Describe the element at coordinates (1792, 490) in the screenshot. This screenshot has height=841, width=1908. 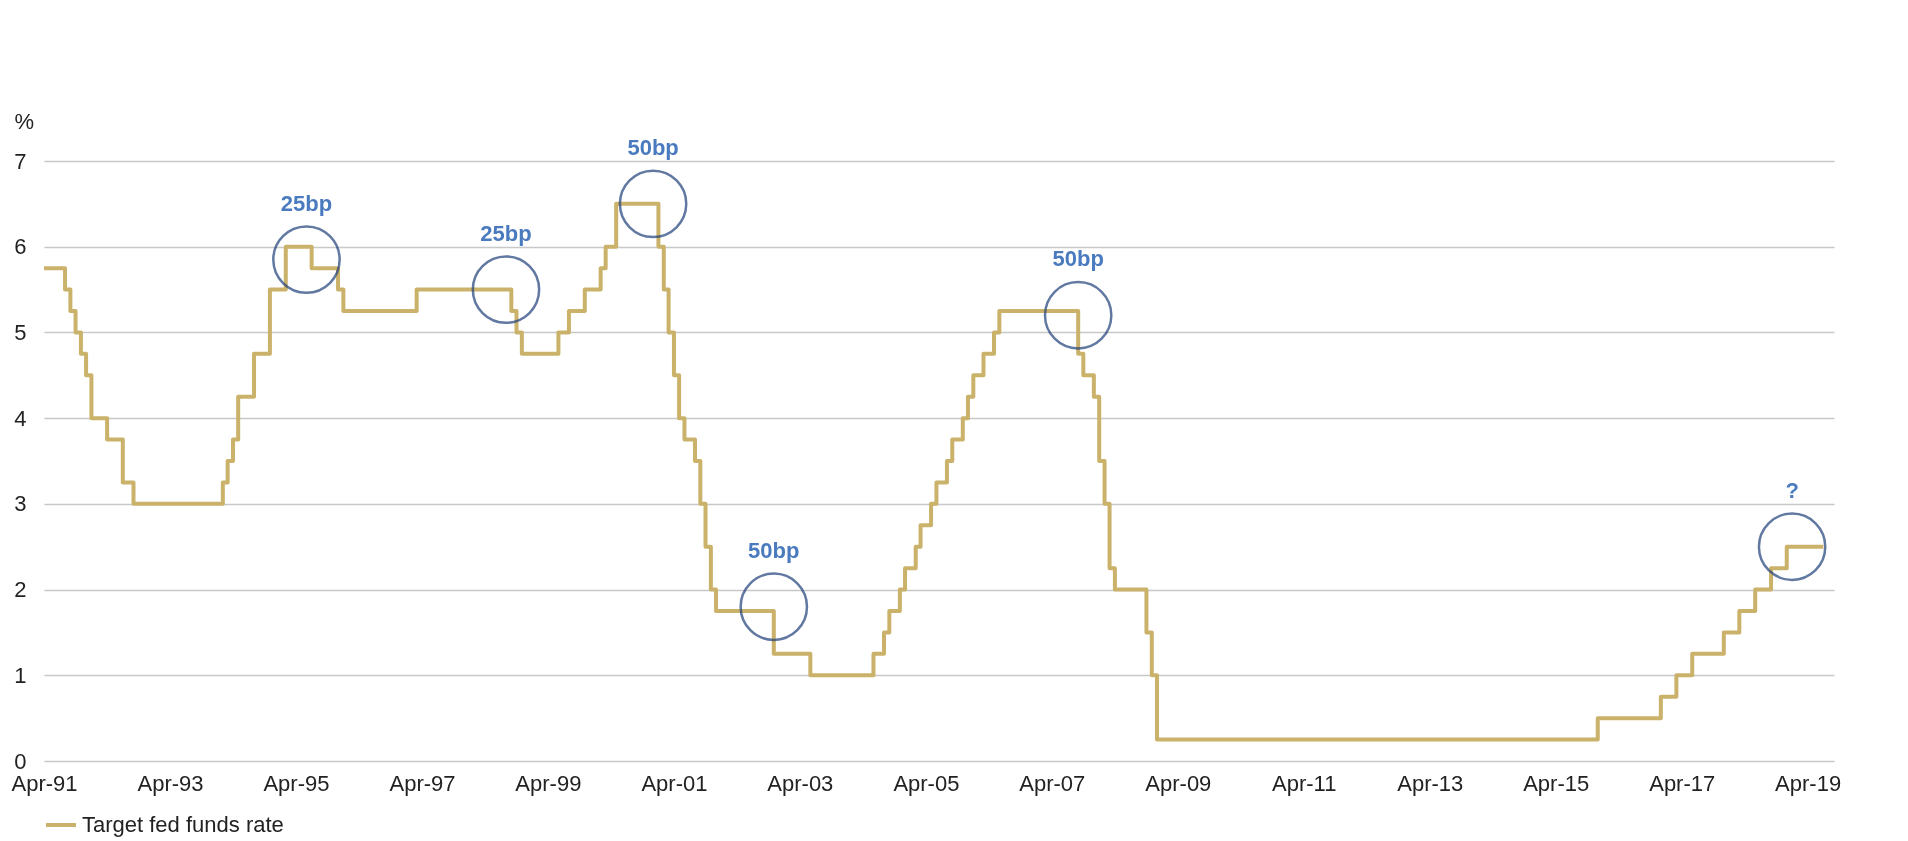
I see `annotation: ?` at that location.